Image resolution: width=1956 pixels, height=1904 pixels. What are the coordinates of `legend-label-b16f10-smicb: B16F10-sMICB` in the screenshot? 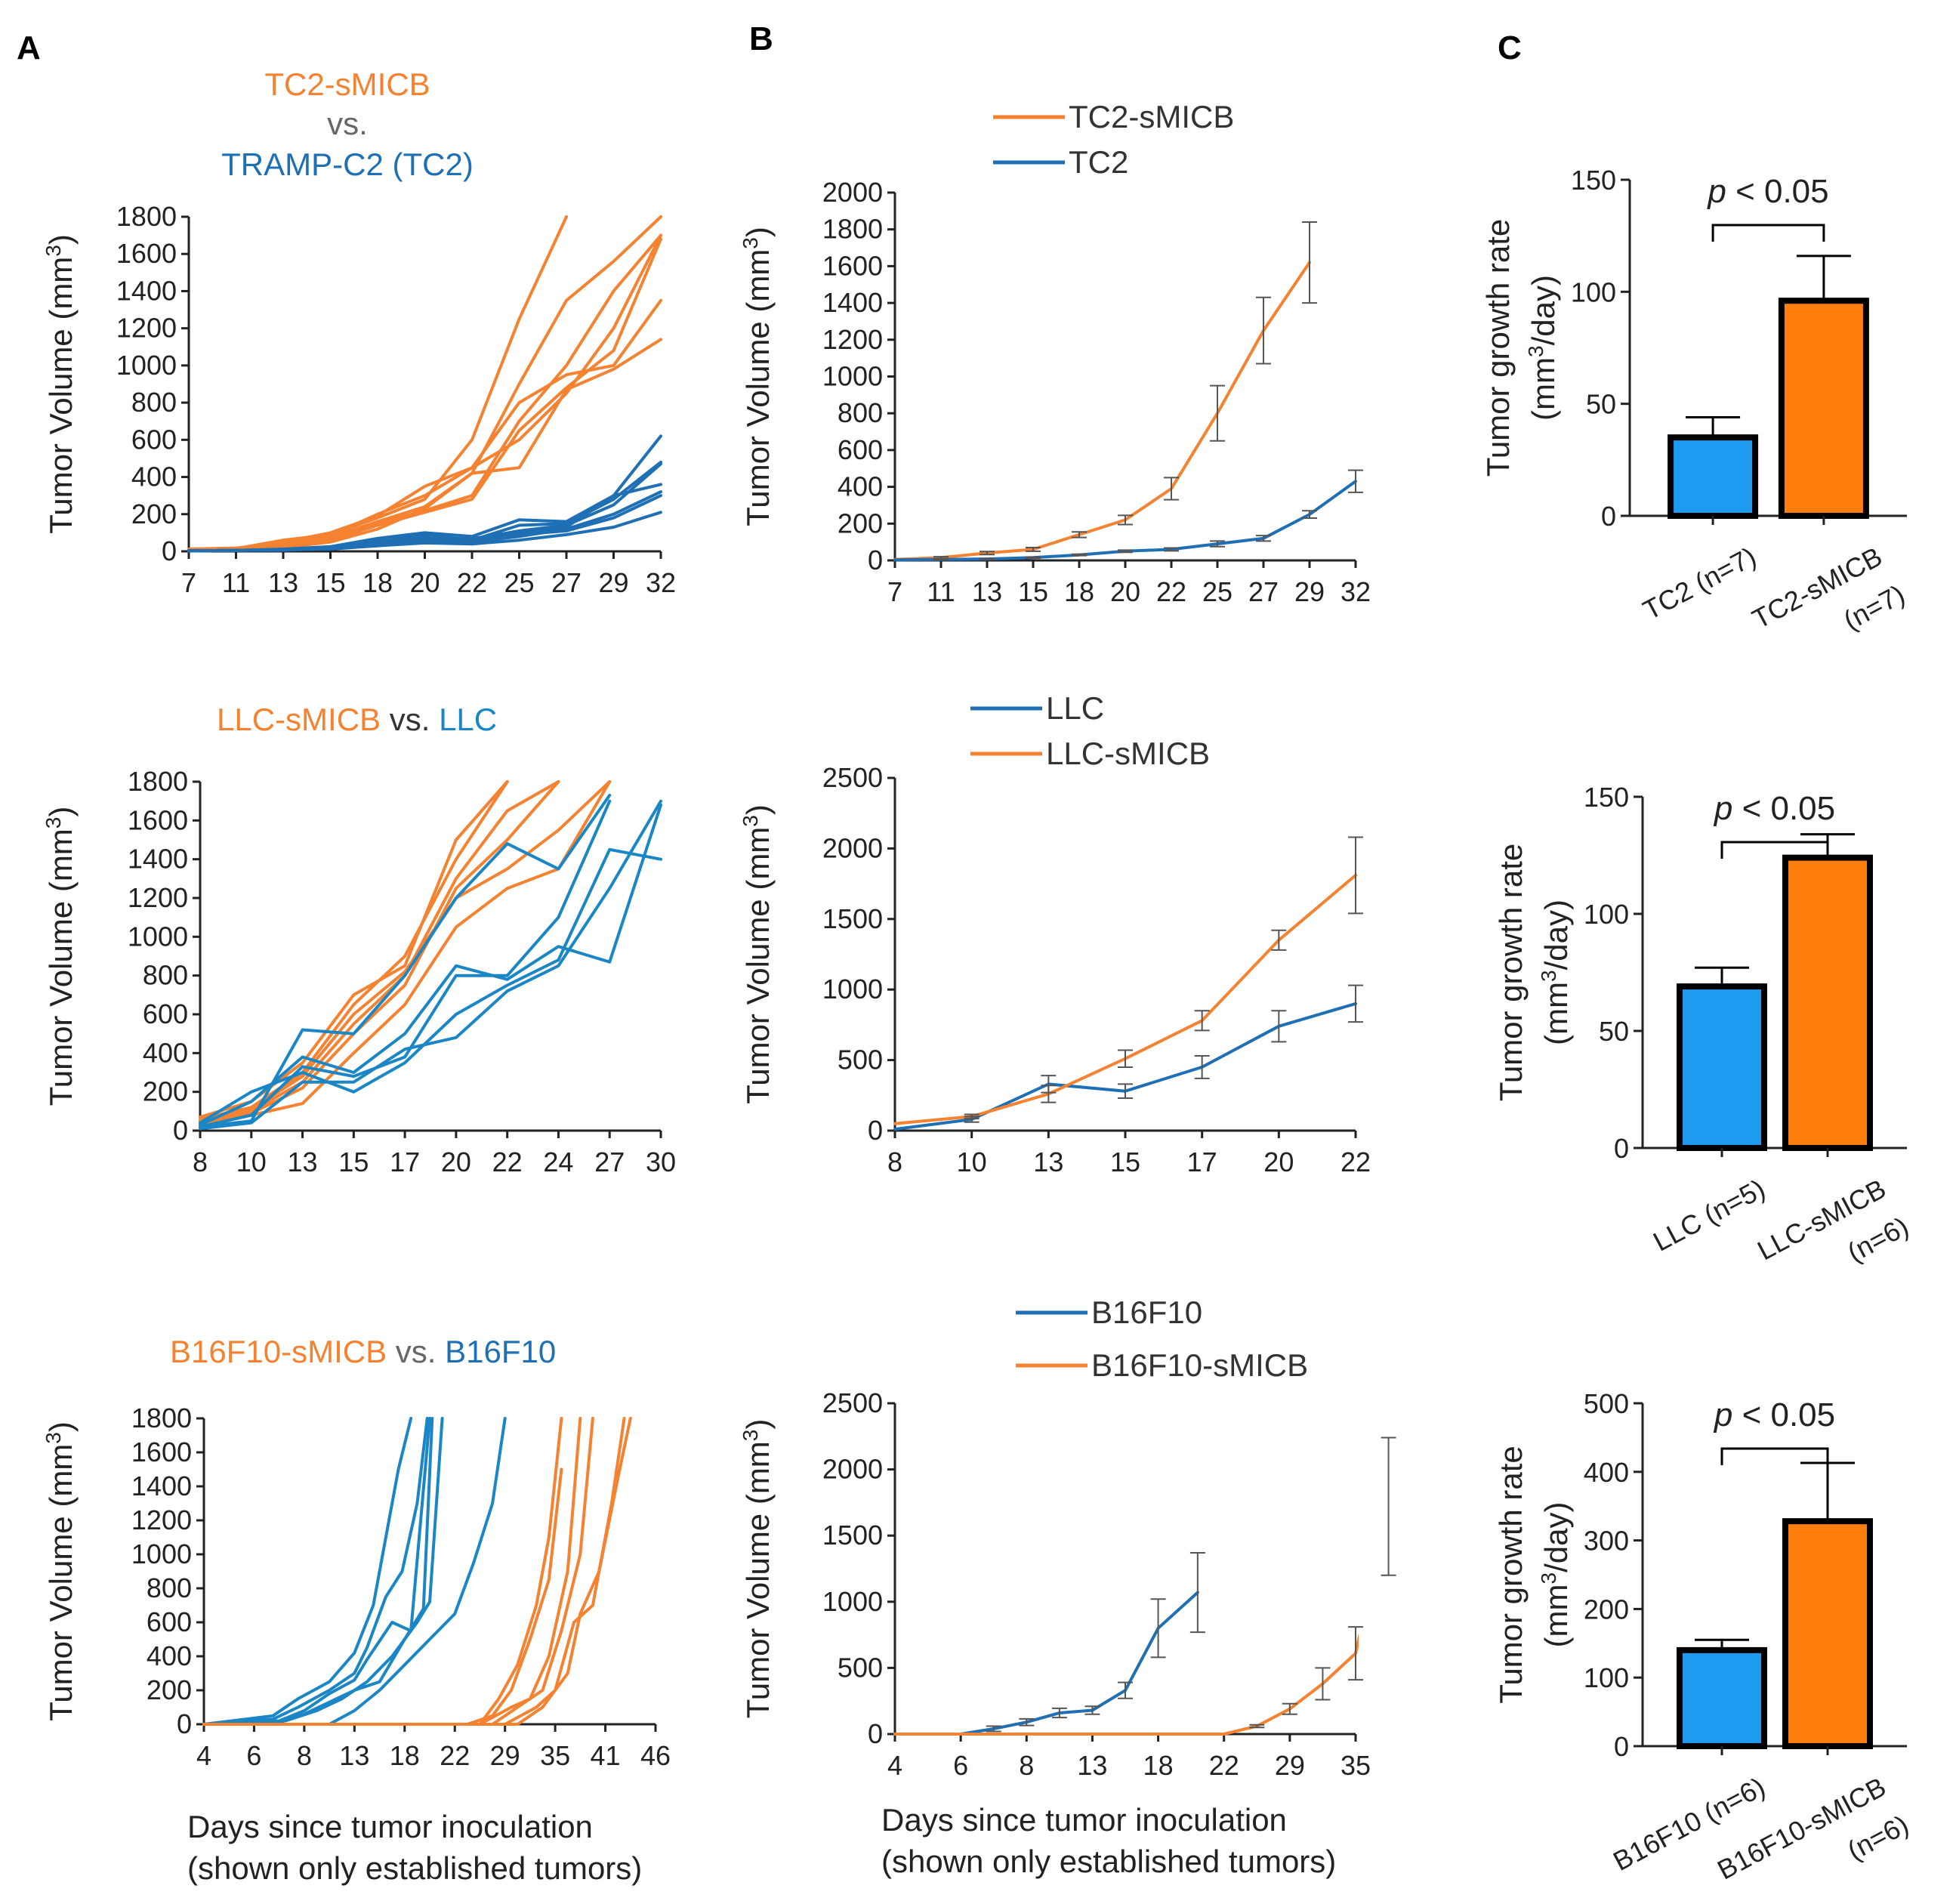 It's located at (1199, 1365).